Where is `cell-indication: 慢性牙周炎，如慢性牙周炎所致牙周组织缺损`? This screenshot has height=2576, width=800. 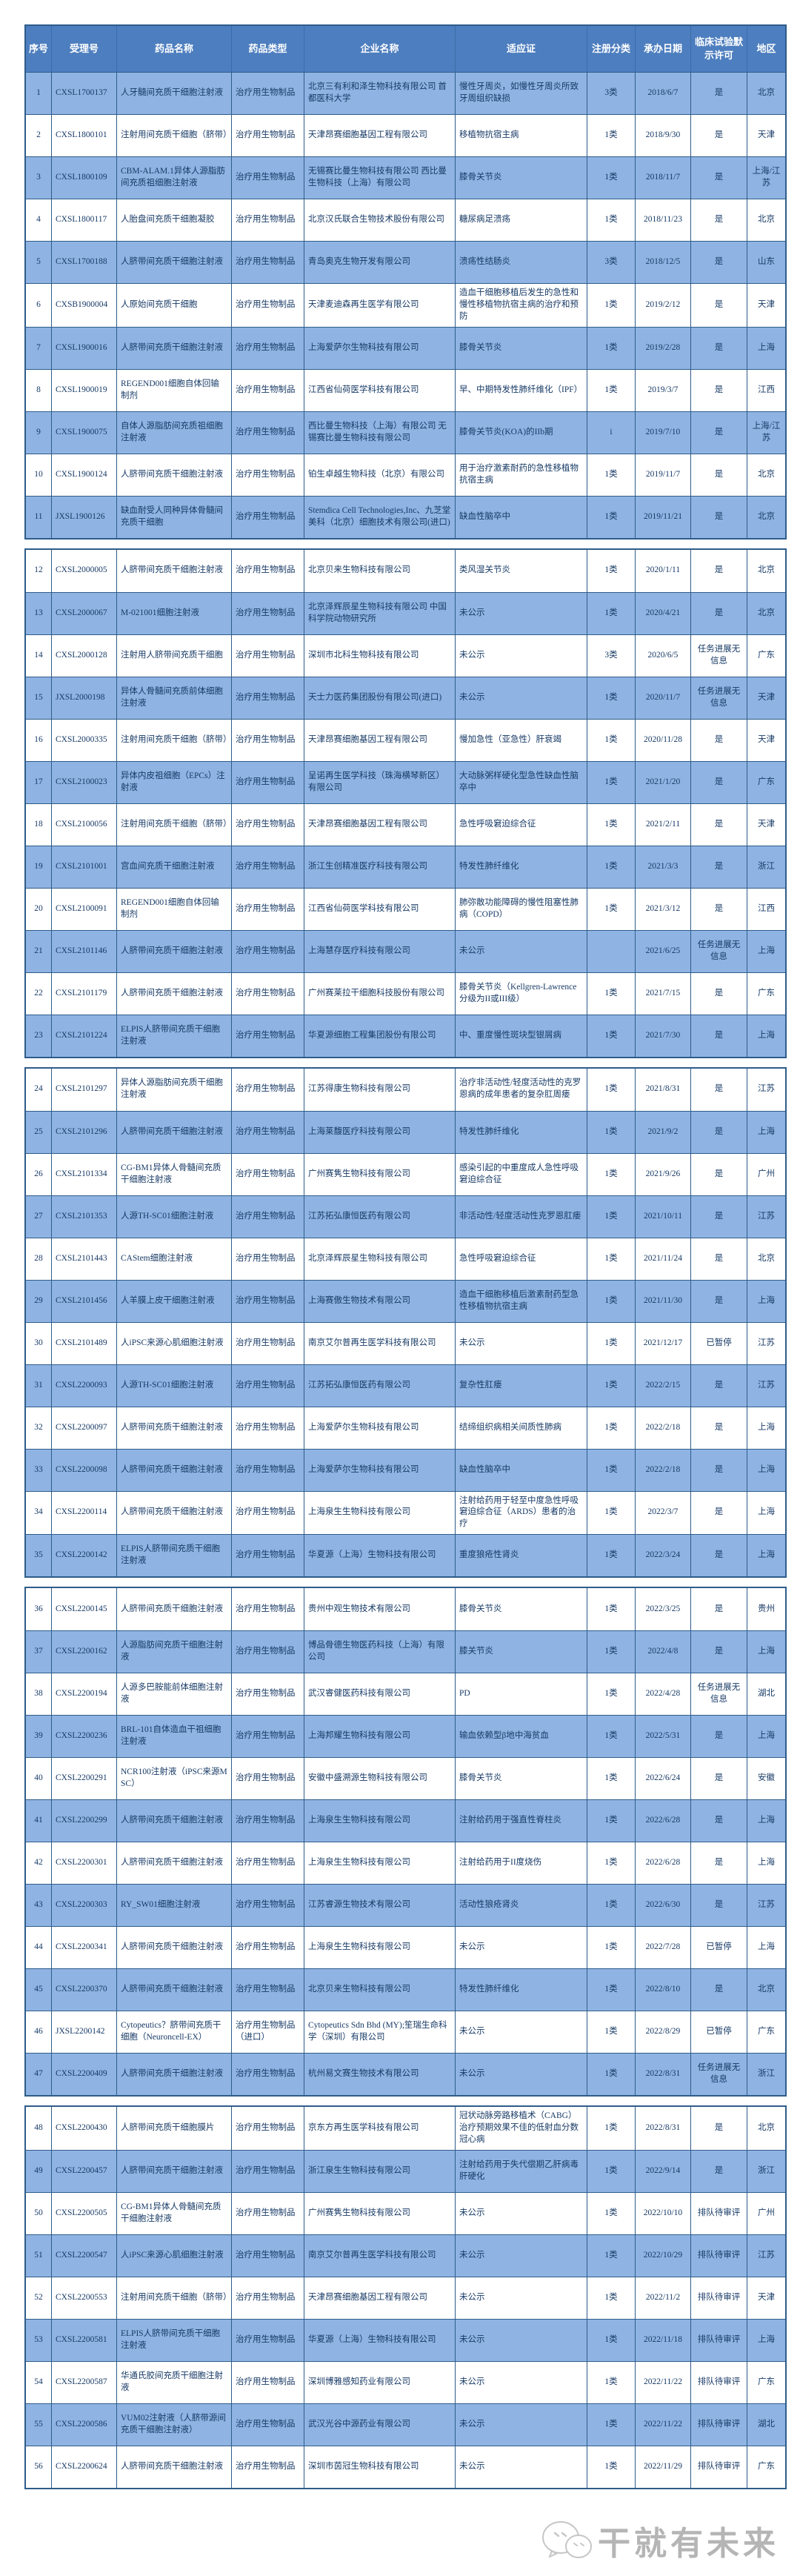
cell-indication: 慢性牙周炎，如慢性牙周炎所致牙周组织缺损 is located at coordinates (521, 93).